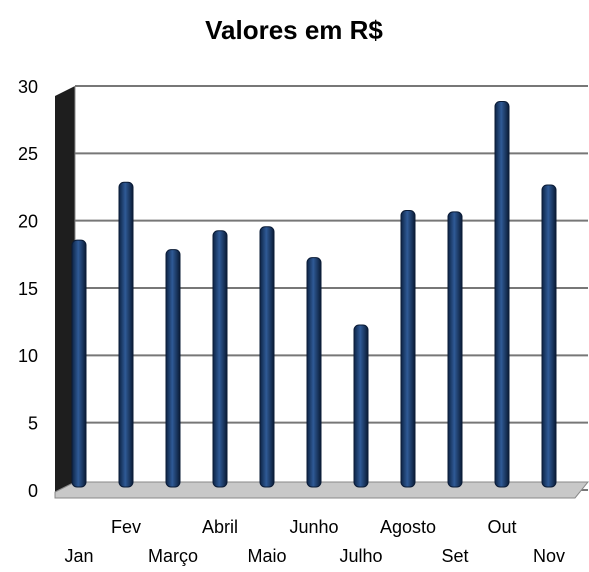  Describe the element at coordinates (173, 556) in the screenshot. I see `x-tick-label: Março` at that location.